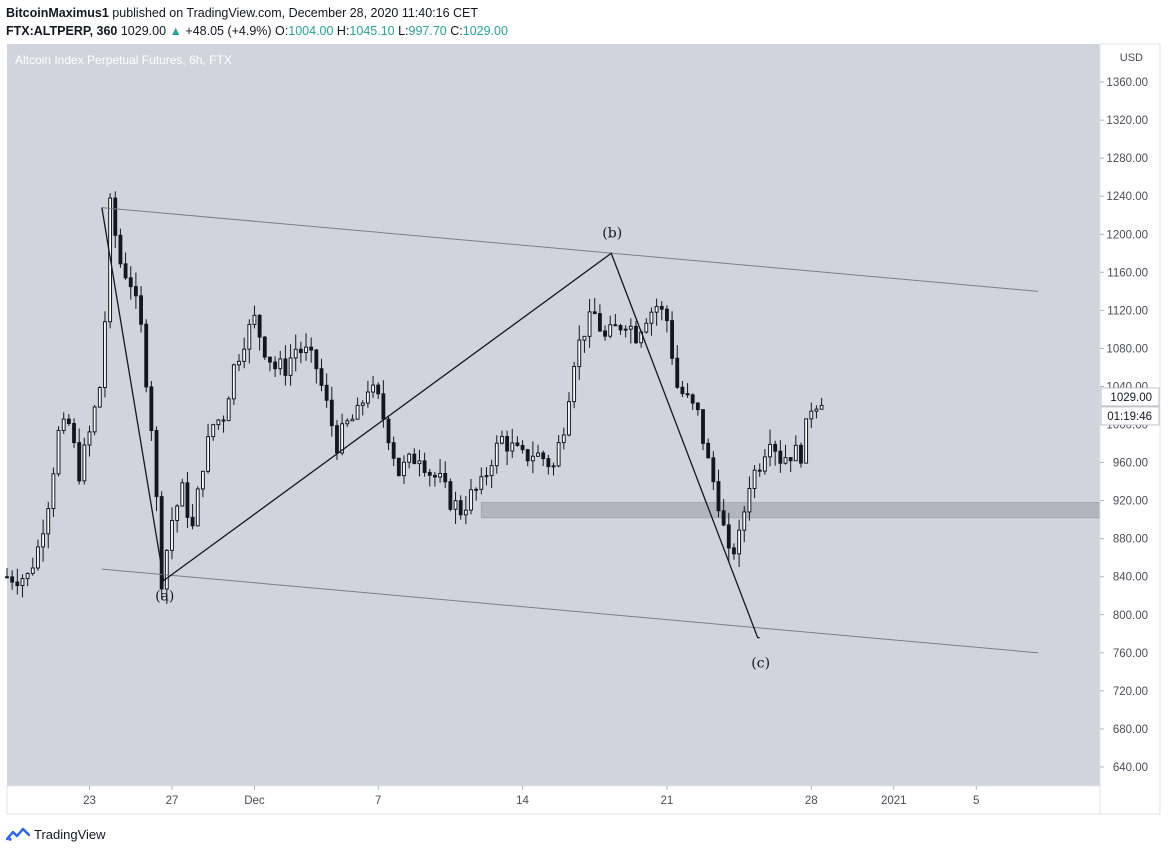  Describe the element at coordinates (18, 834) in the screenshot. I see `tradingview-logo-icon` at that location.